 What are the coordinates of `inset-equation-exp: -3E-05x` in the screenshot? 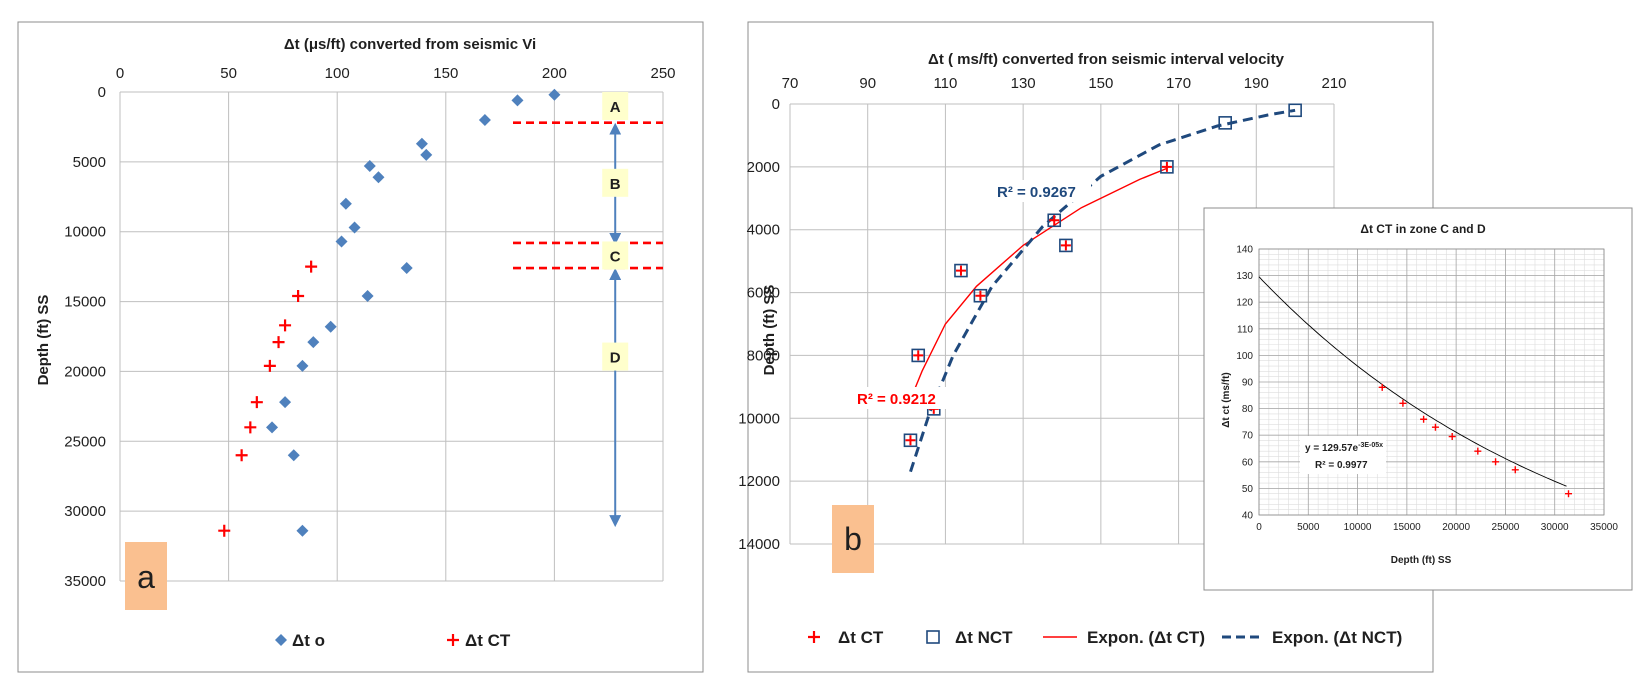 It's located at (1370, 445).